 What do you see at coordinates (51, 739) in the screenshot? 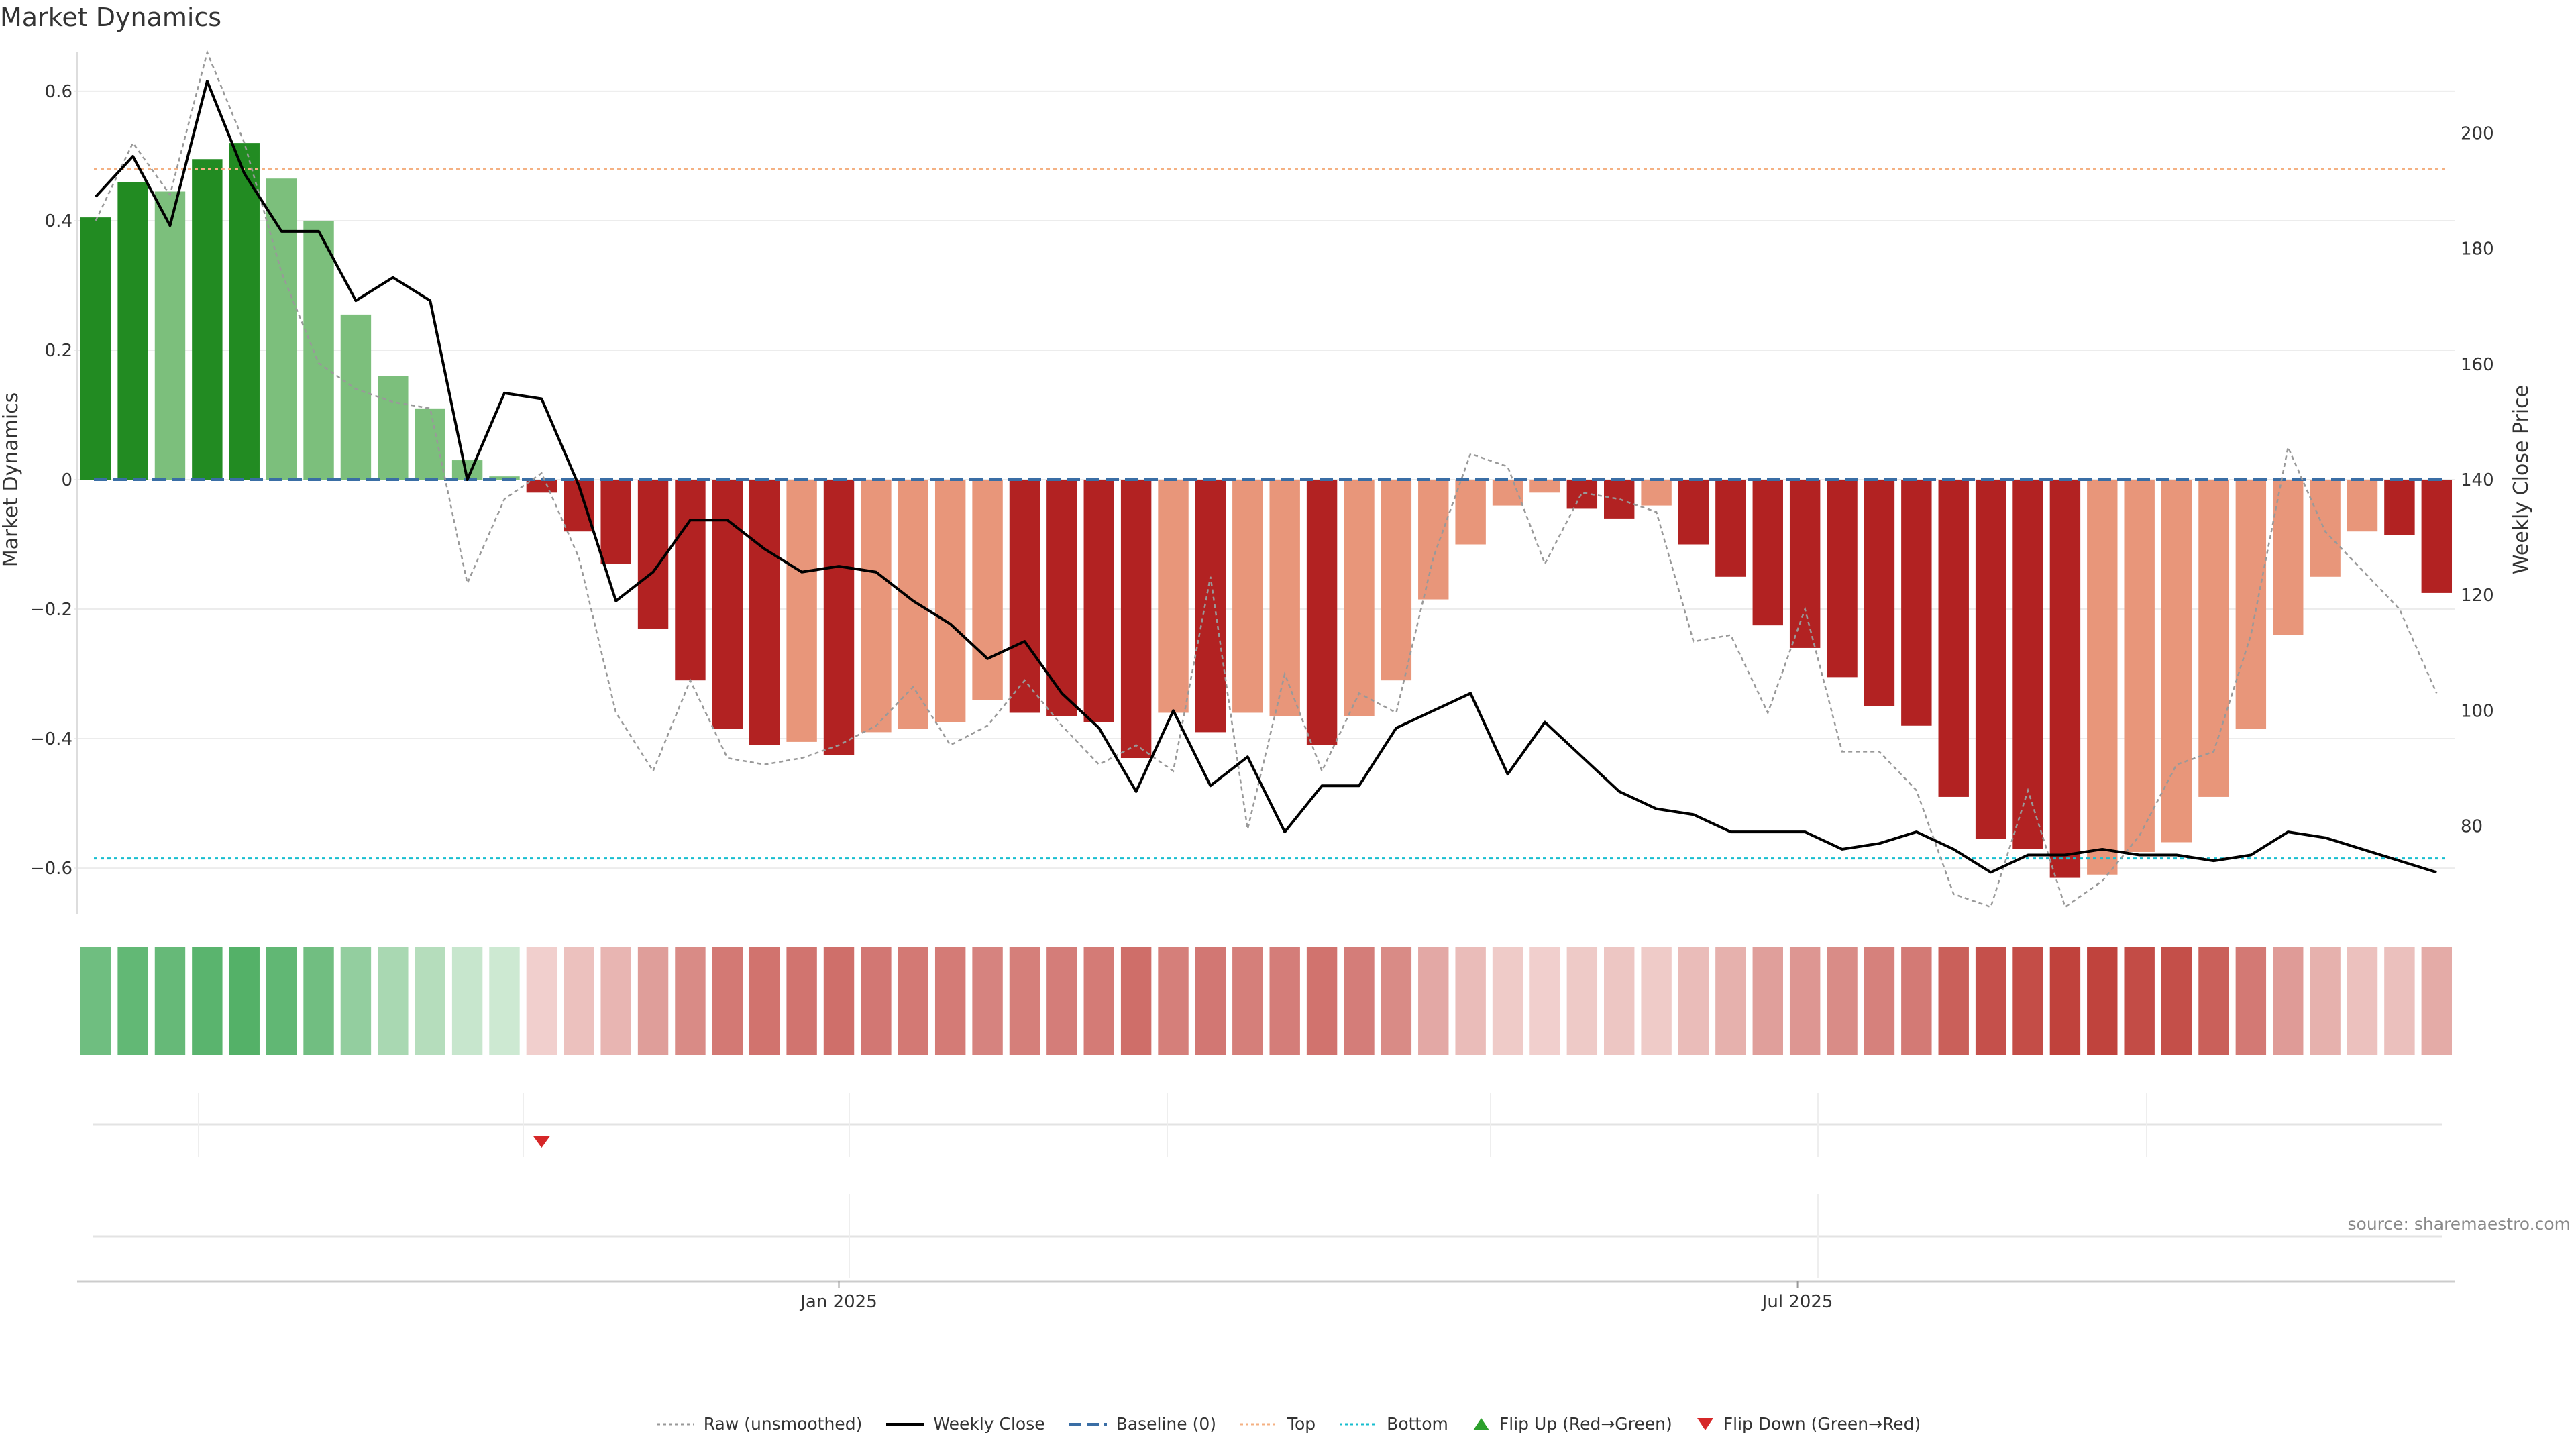
I see `y-tick-label: −0.4` at bounding box center [51, 739].